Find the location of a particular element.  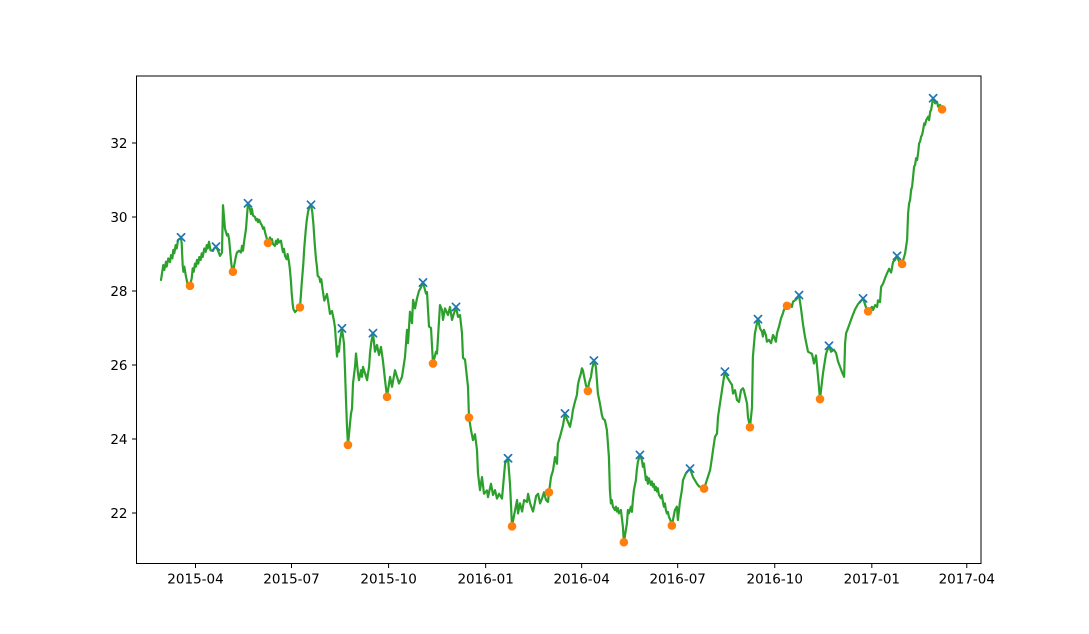

y-tick-label: 32 is located at coordinates (118, 144).